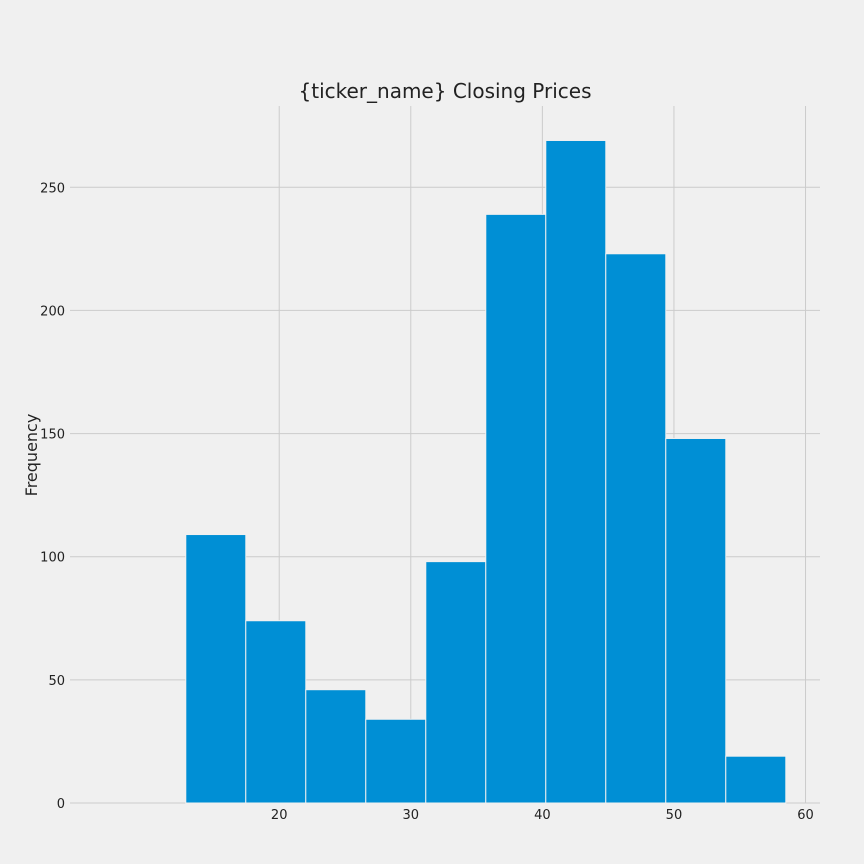  Describe the element at coordinates (445, 91) in the screenshot. I see `chart-title: {ticker_name} Closing Prices` at that location.